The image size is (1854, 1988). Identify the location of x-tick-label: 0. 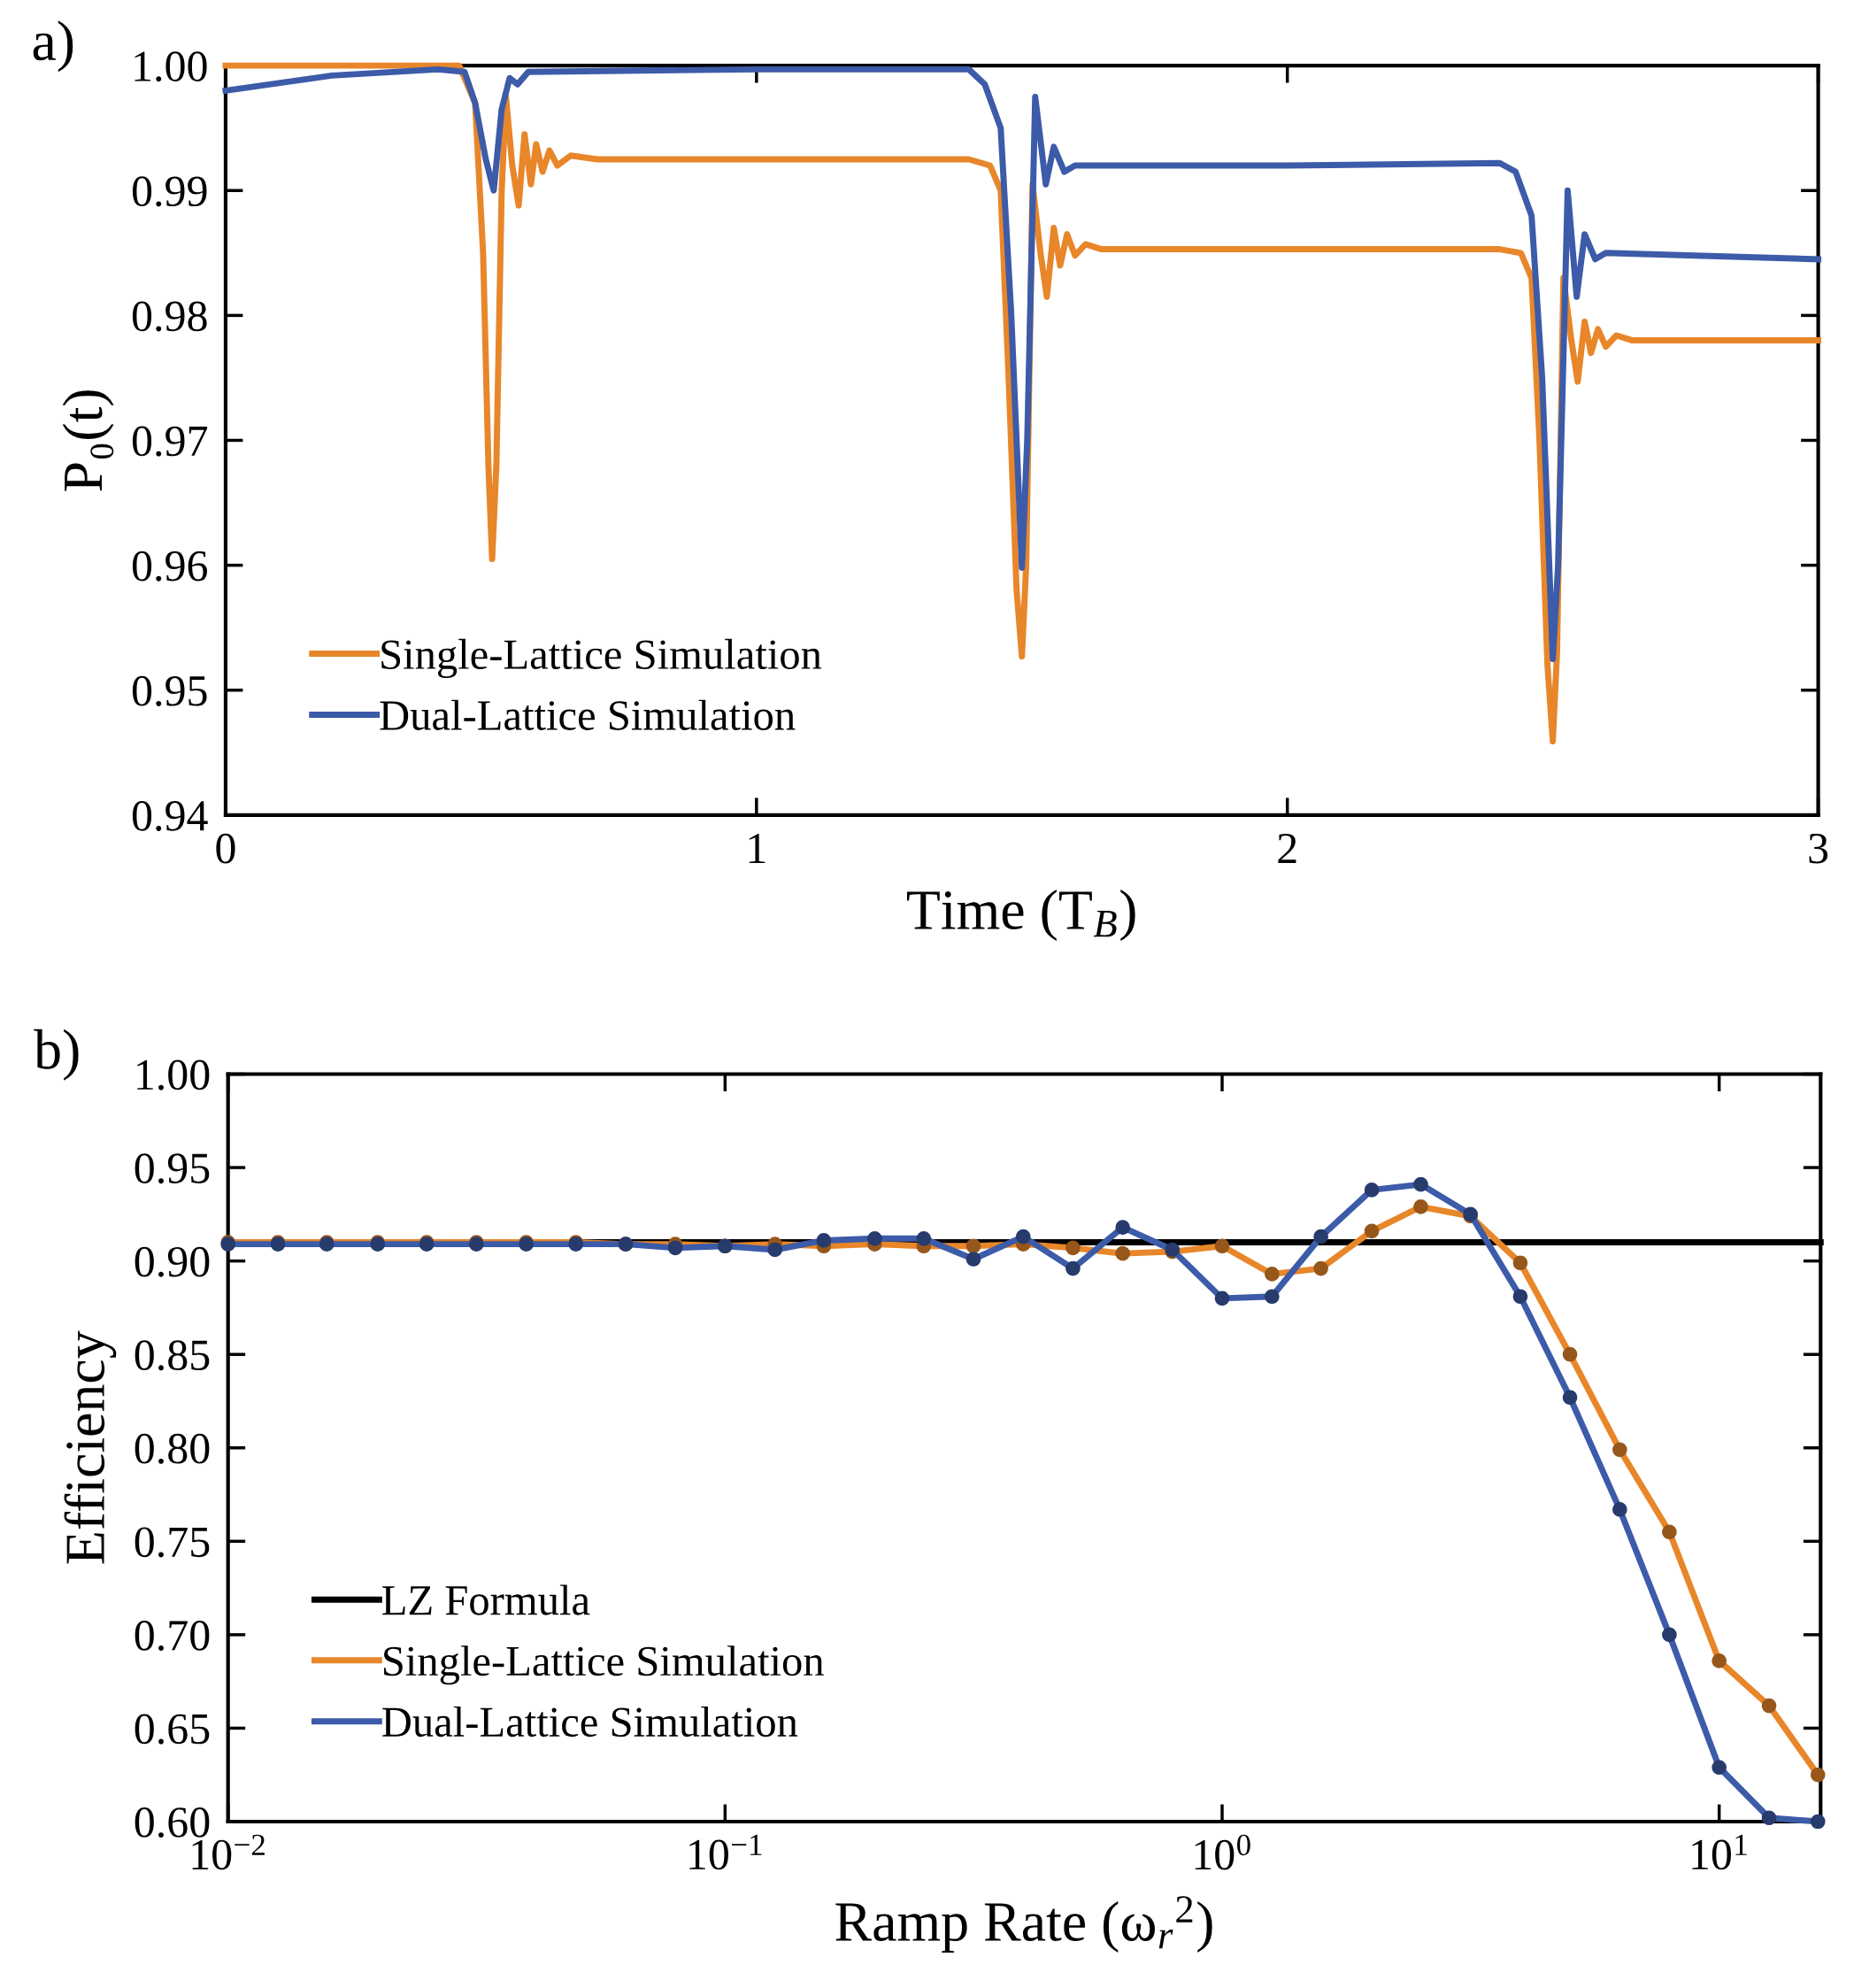
(225, 848).